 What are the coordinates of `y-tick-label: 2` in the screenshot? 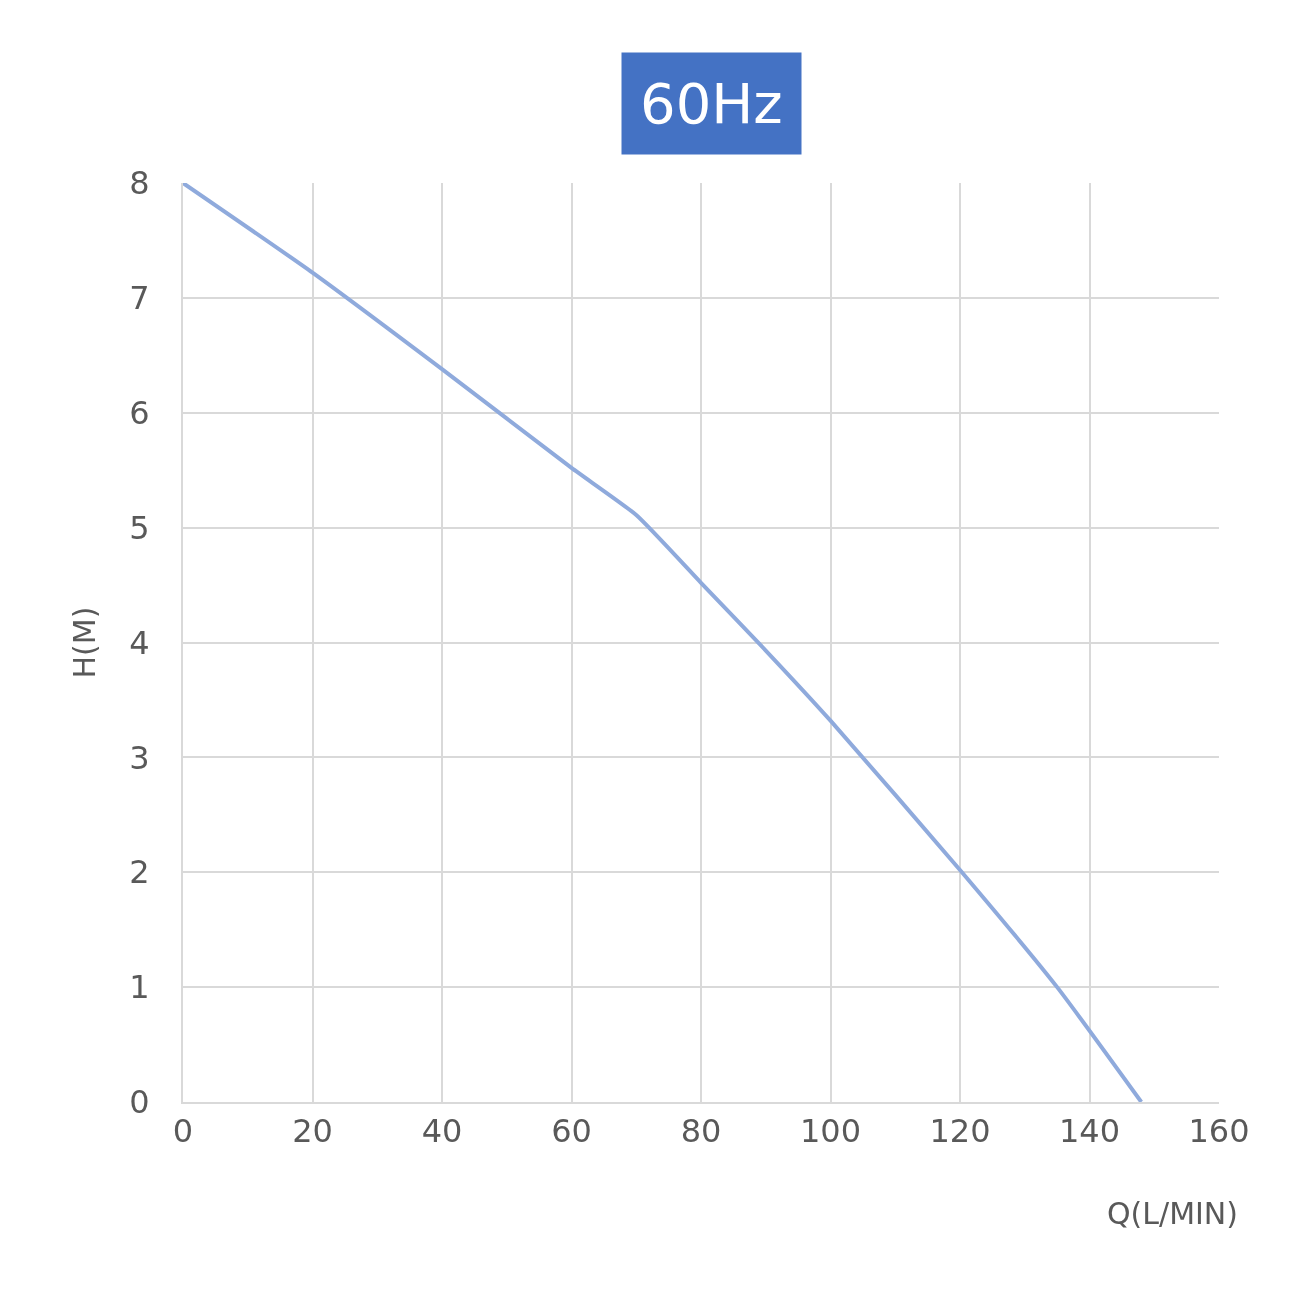 It's located at (139, 872).